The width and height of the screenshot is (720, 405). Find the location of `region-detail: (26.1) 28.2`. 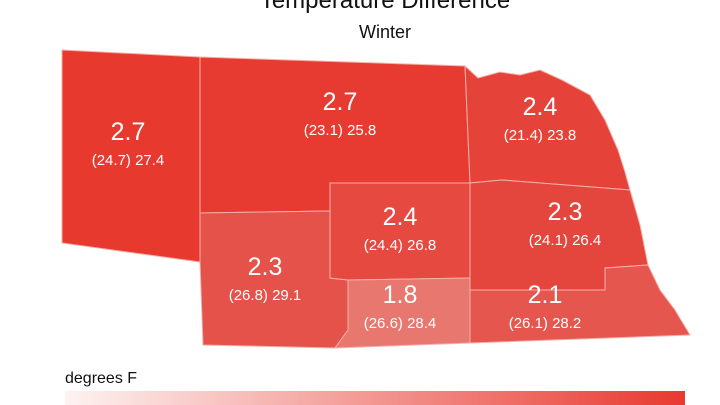

region-detail: (26.1) 28.2 is located at coordinates (545, 323).